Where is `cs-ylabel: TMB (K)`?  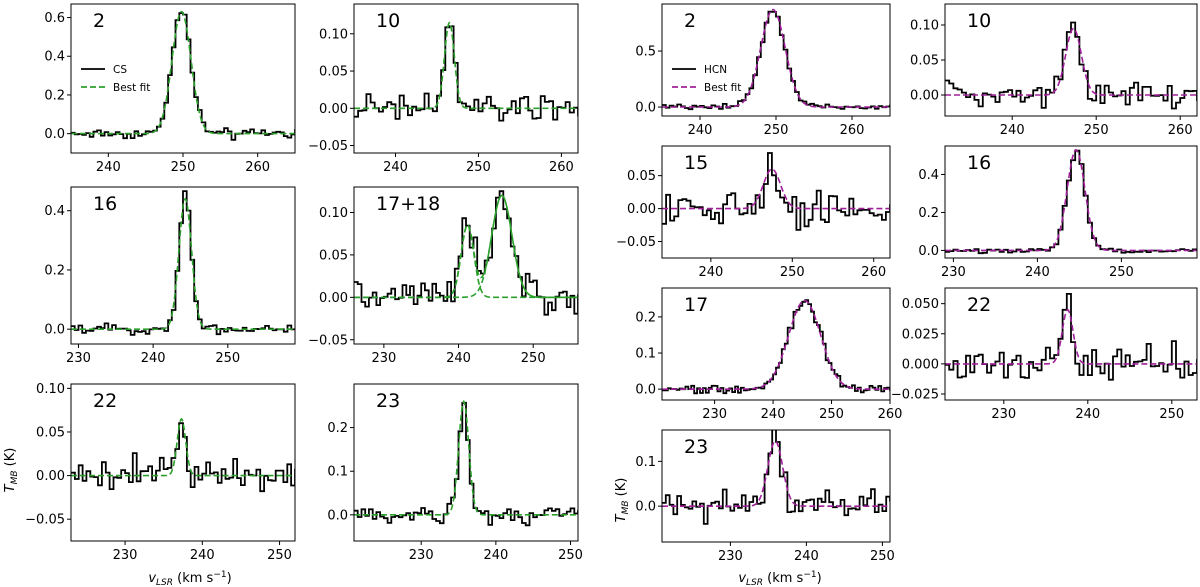
cs-ylabel: TMB (K) is located at coordinates (11, 470).